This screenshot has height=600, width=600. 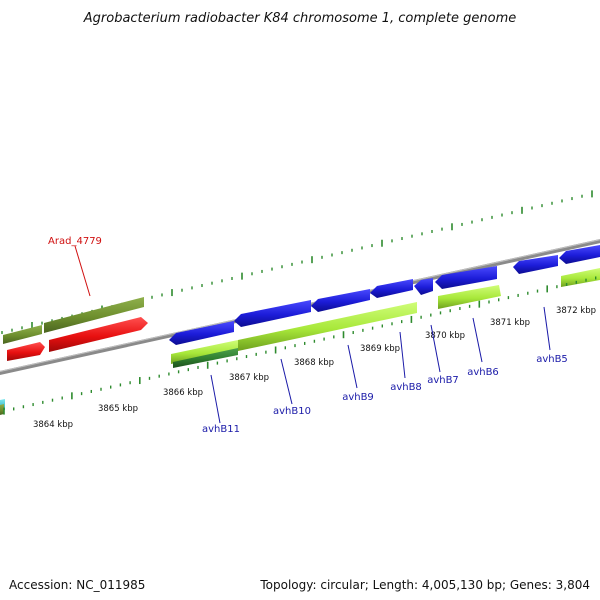 I want to click on gene-olive-edge, so click(x=2, y=409).